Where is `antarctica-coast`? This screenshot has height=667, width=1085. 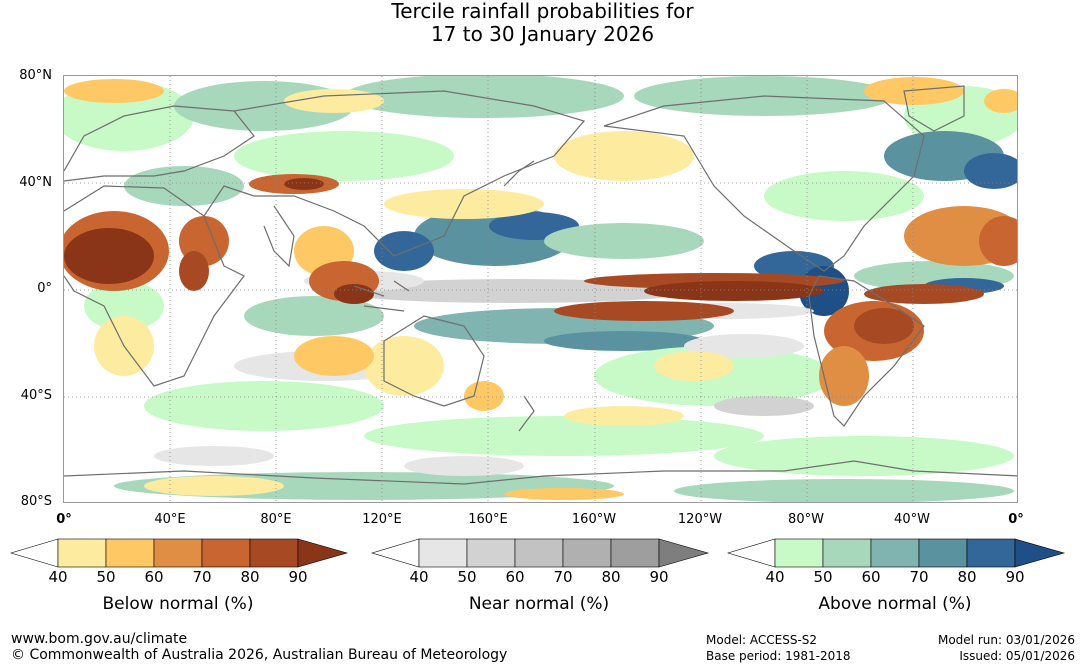
antarctica-coast is located at coordinates (540, 472).